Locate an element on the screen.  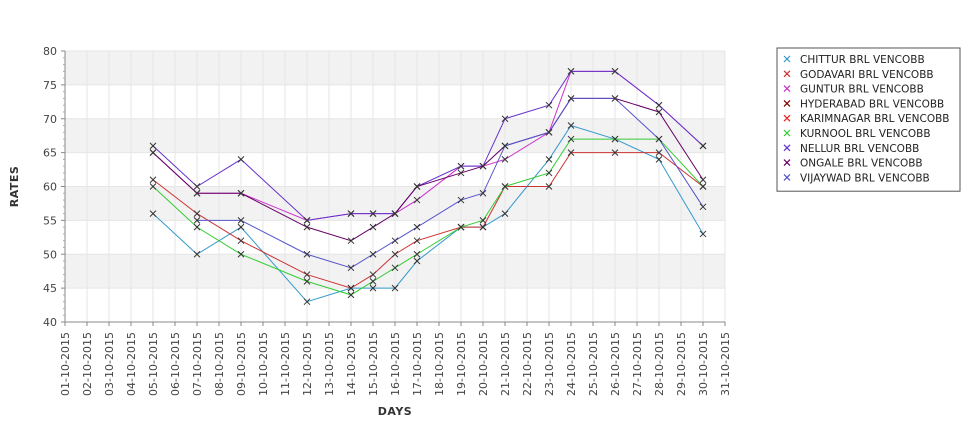
y-tick-label: 80 is located at coordinates (50, 51).